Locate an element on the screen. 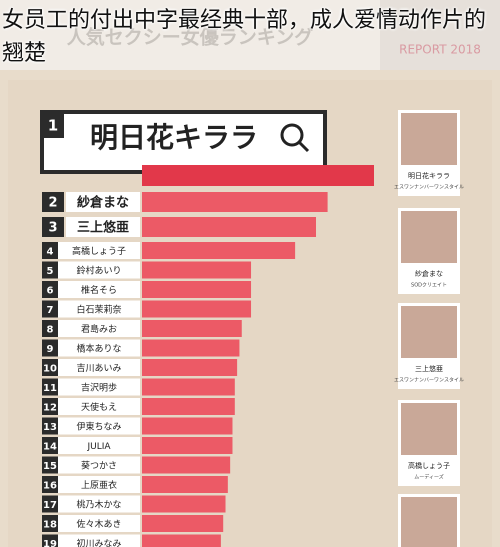  profile-name: 高橋しょう子 is located at coordinates (429, 465).